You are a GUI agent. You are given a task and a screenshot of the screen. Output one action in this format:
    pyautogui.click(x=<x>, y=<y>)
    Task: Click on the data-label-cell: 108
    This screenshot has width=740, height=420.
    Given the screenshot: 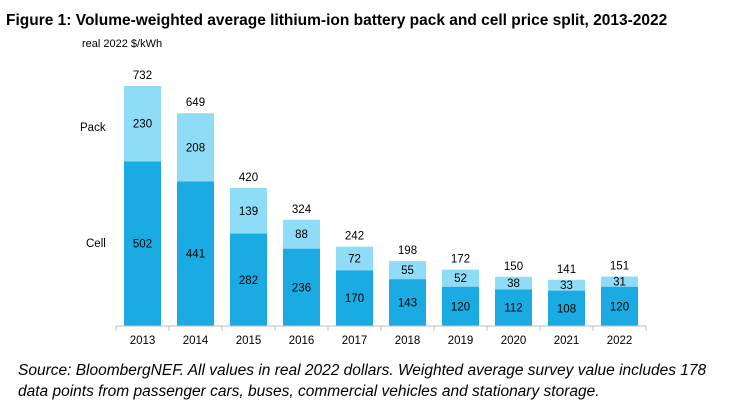 What is the action you would take?
    pyautogui.click(x=566, y=309)
    